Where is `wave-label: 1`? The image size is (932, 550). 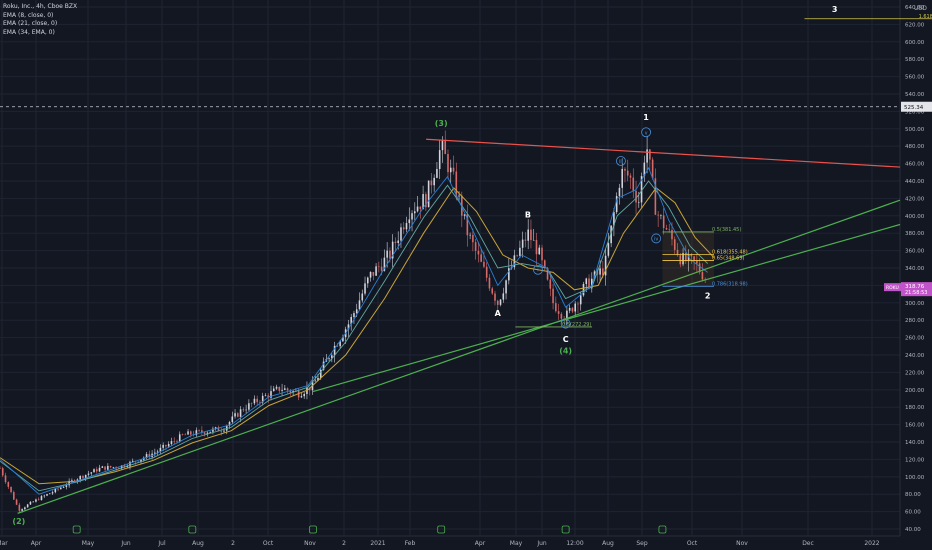 wave-label: 1 is located at coordinates (646, 117).